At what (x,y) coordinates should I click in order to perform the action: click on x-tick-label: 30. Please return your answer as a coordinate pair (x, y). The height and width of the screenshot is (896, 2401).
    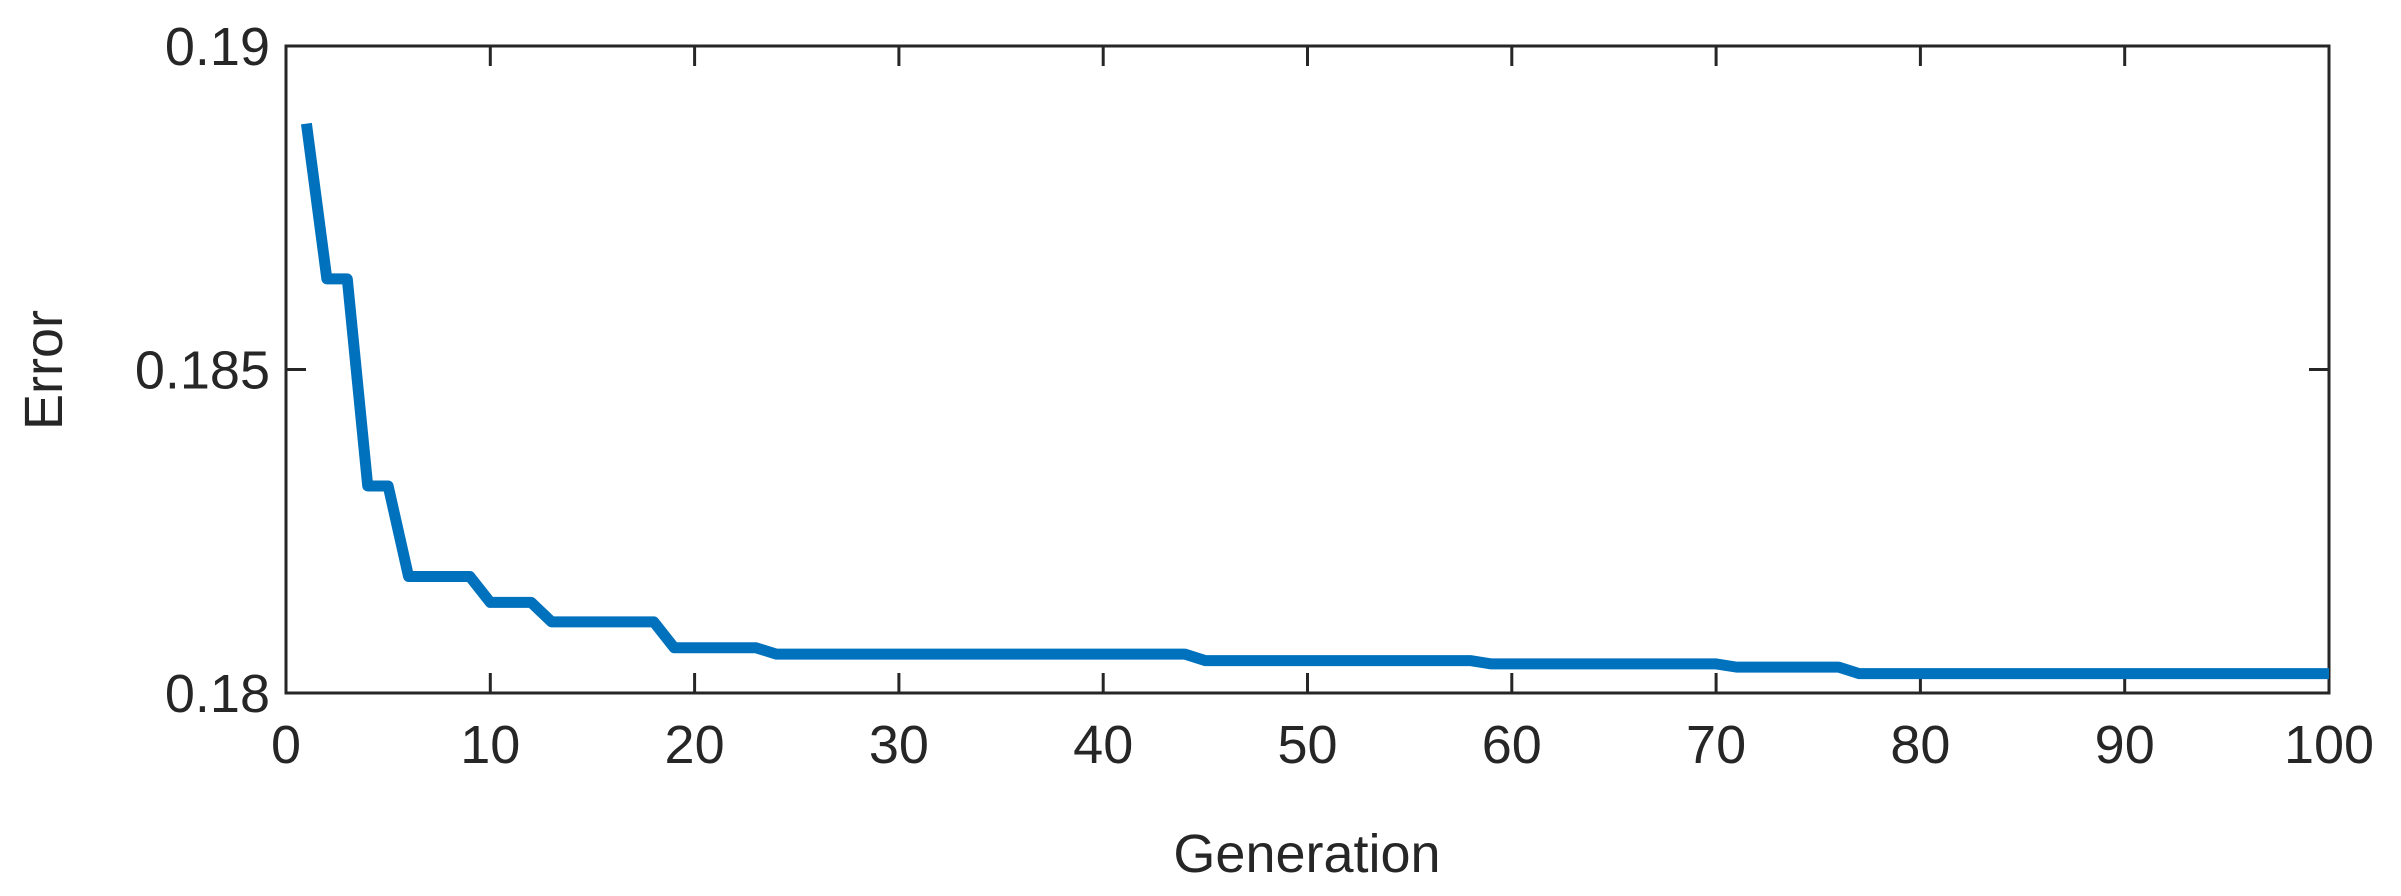
    Looking at the image, I should click on (899, 745).